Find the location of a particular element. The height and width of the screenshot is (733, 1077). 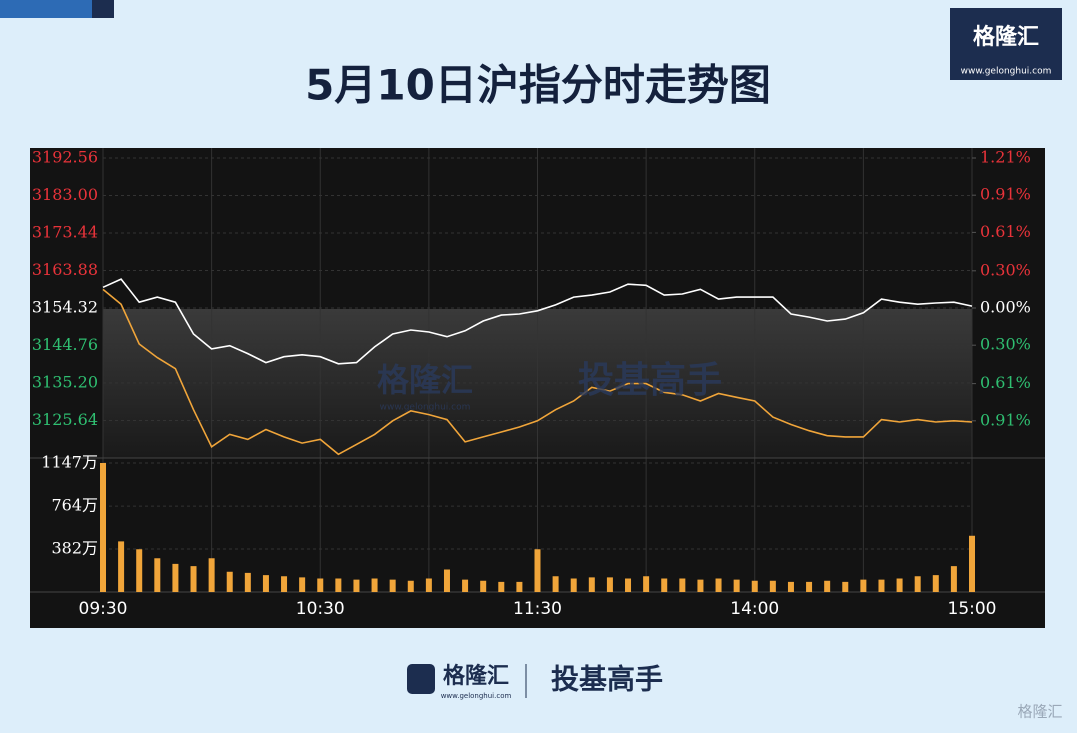

y-tick-label: 3173.44 is located at coordinates (65, 232).